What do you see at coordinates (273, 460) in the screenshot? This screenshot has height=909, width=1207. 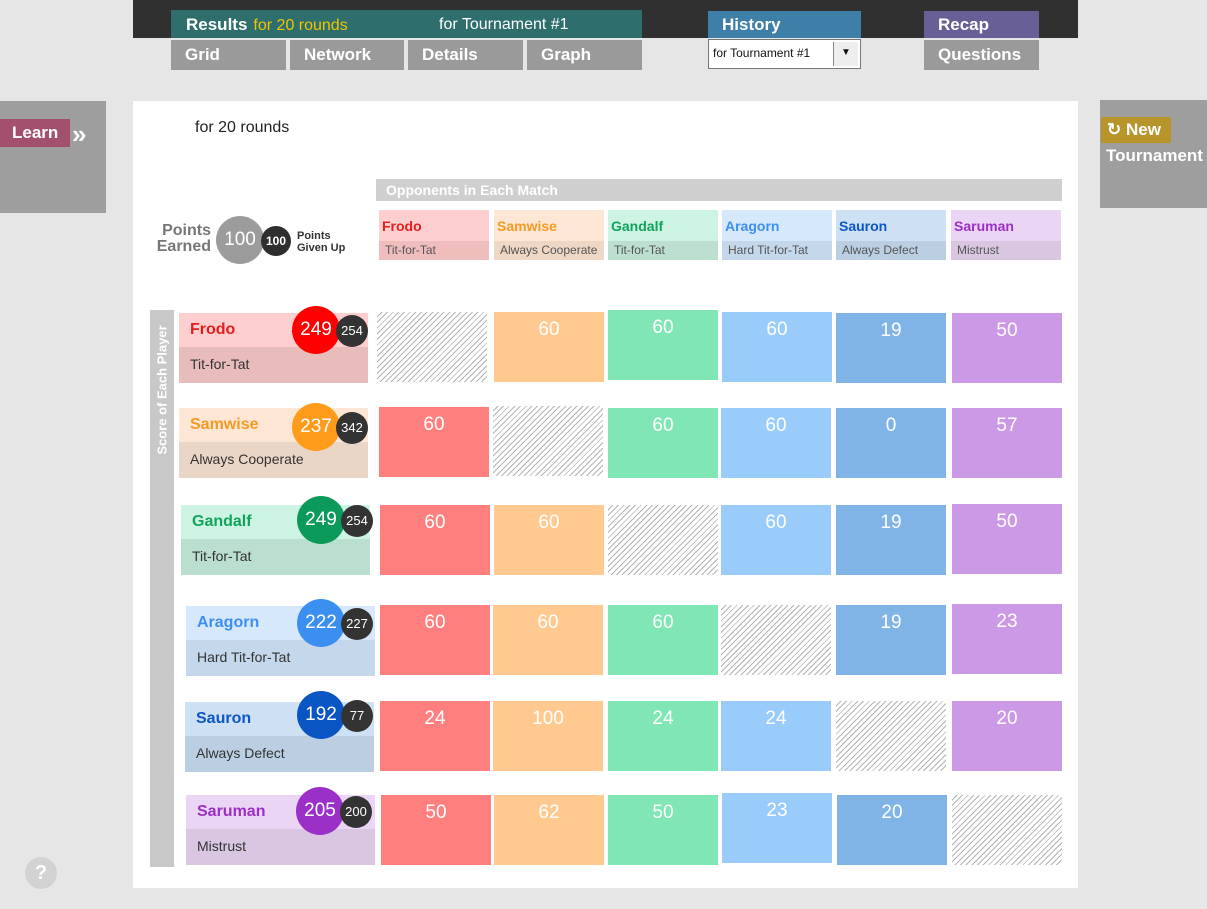 I see `player-strategy: Always Cooperate` at bounding box center [273, 460].